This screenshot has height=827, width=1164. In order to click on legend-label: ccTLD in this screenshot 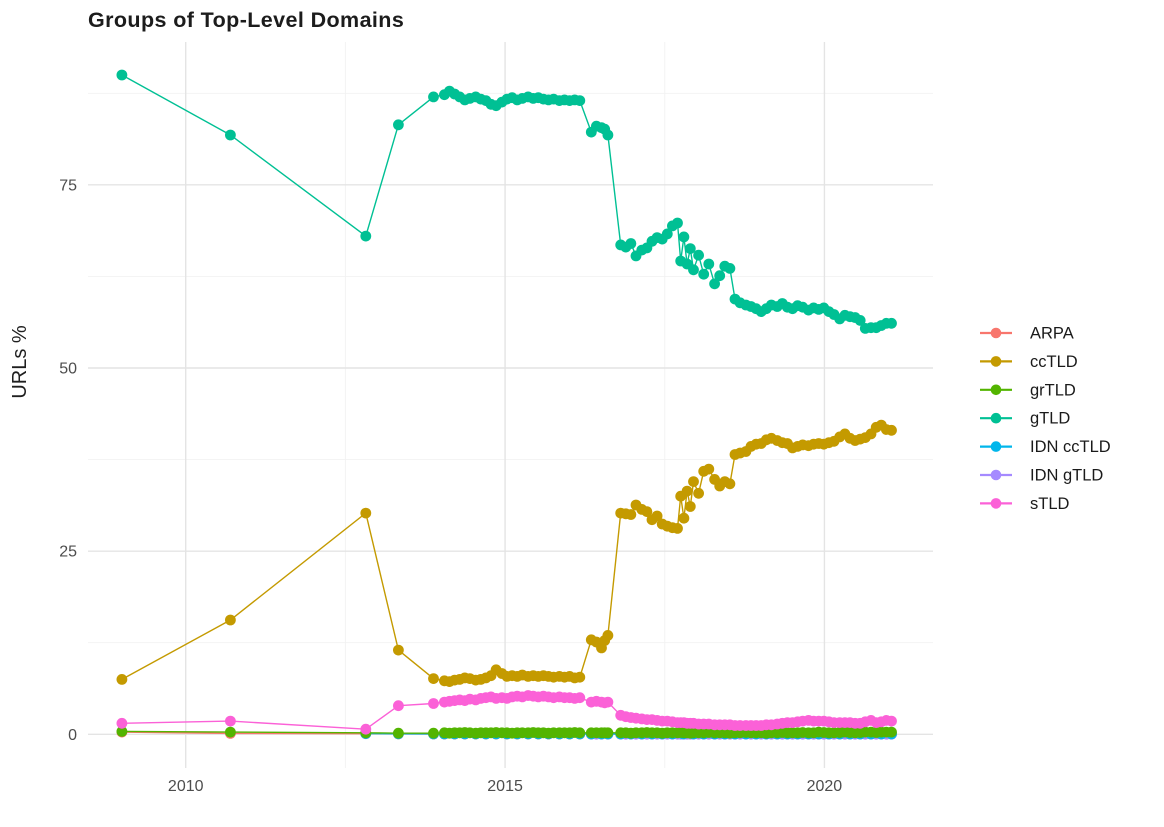, I will do `click(1054, 362)`.